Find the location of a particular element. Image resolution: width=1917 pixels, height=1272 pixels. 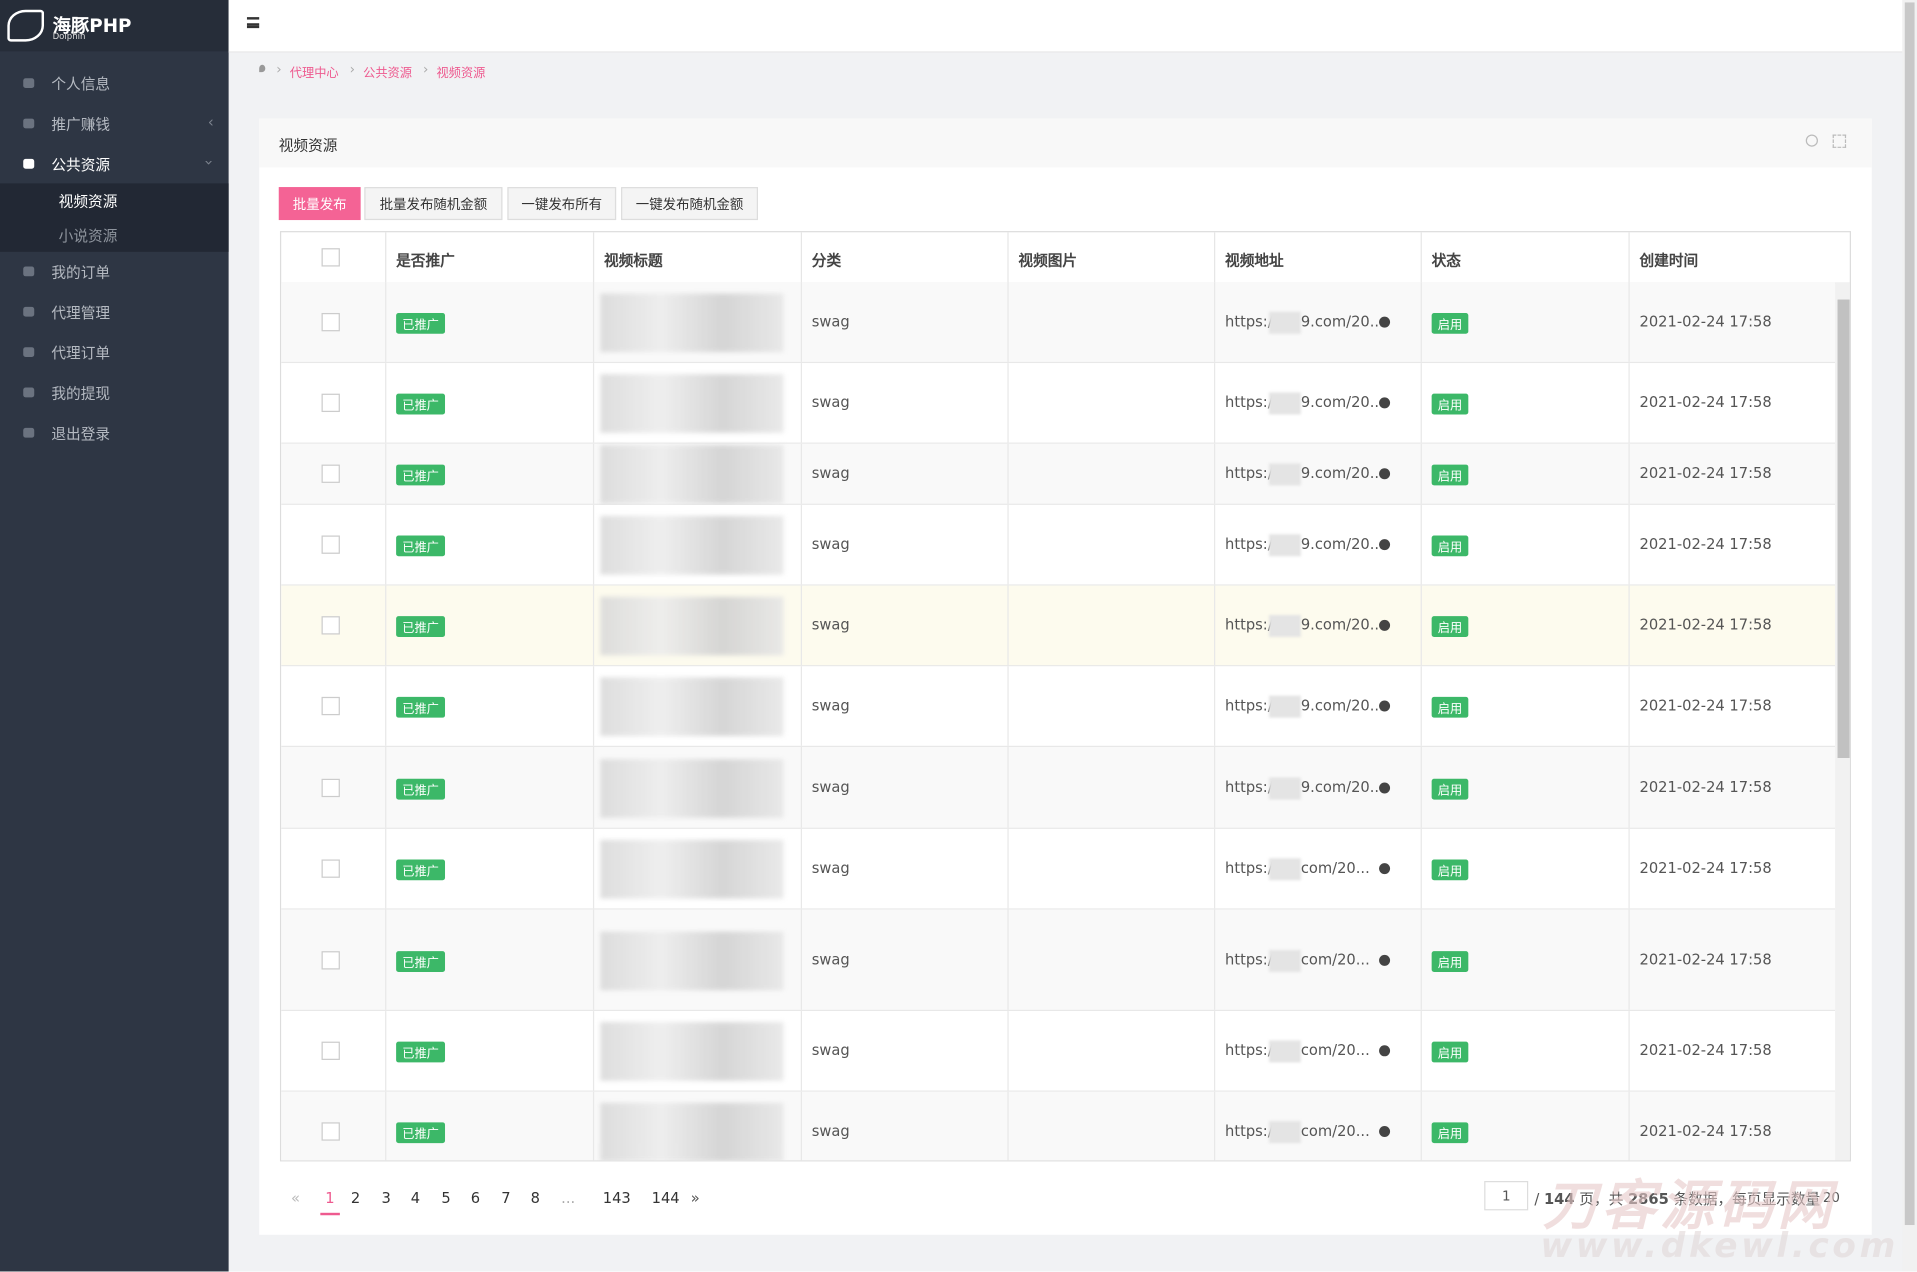

fullscreen-icon is located at coordinates (1839, 141).